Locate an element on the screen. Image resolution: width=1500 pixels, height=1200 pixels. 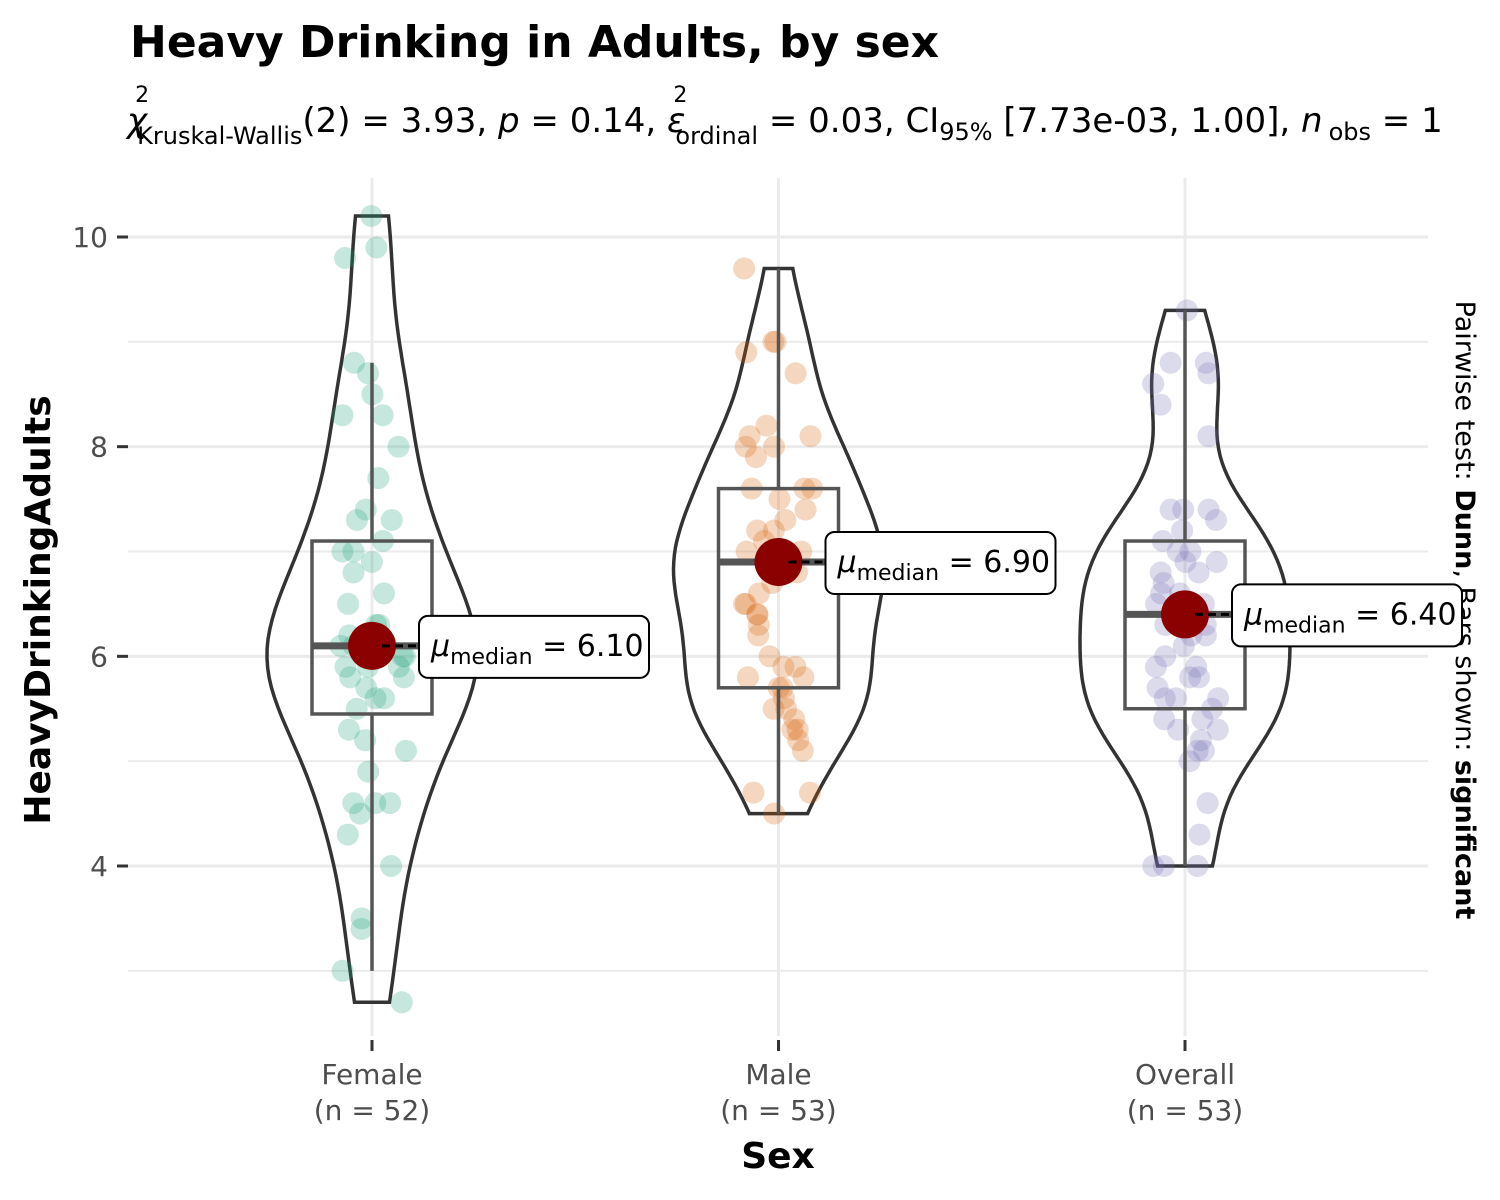
violin-female is located at coordinates (372, 609).